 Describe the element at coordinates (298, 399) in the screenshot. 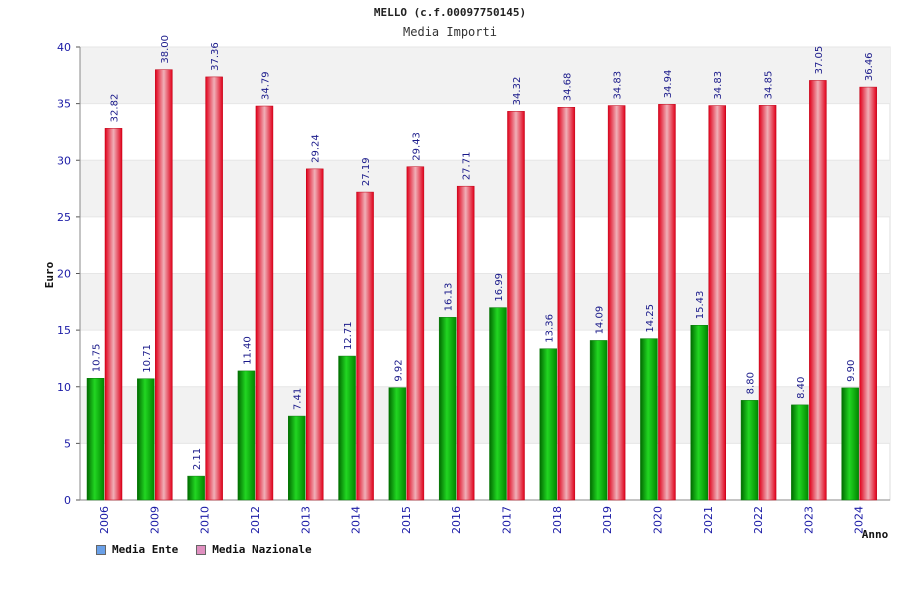

I see `data-label-media-ente: 7.41` at that location.